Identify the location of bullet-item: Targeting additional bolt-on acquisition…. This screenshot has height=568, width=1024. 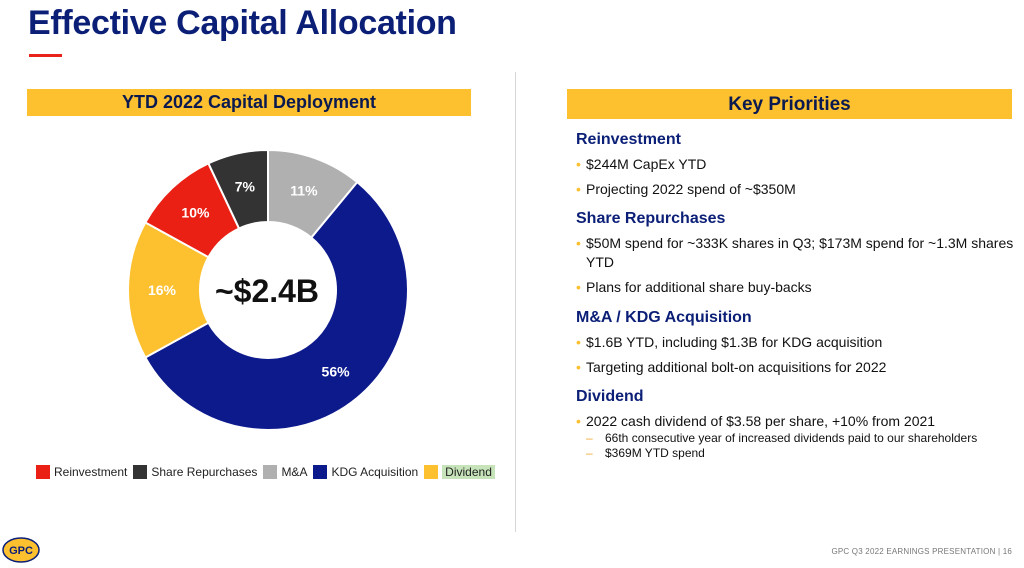
(796, 367).